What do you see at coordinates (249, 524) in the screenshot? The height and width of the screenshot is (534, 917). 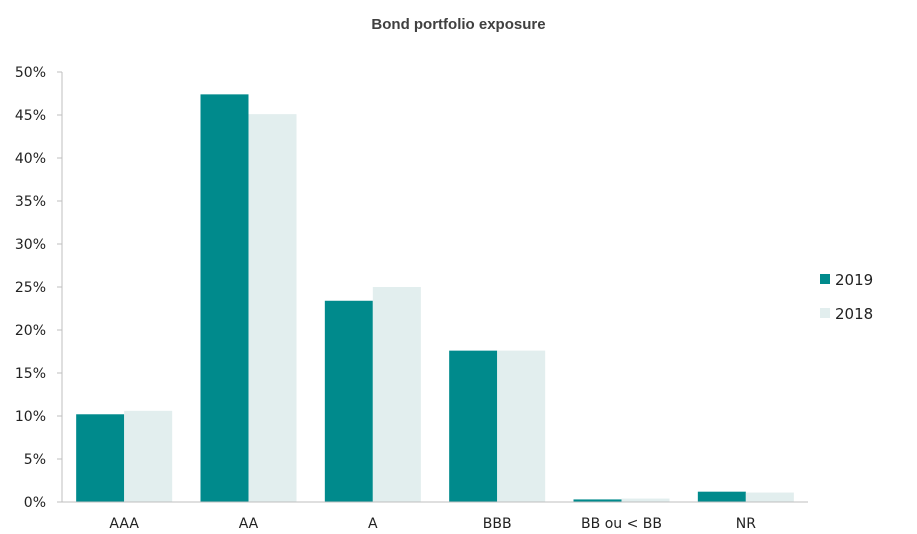 I see `x-tick-label: AA` at bounding box center [249, 524].